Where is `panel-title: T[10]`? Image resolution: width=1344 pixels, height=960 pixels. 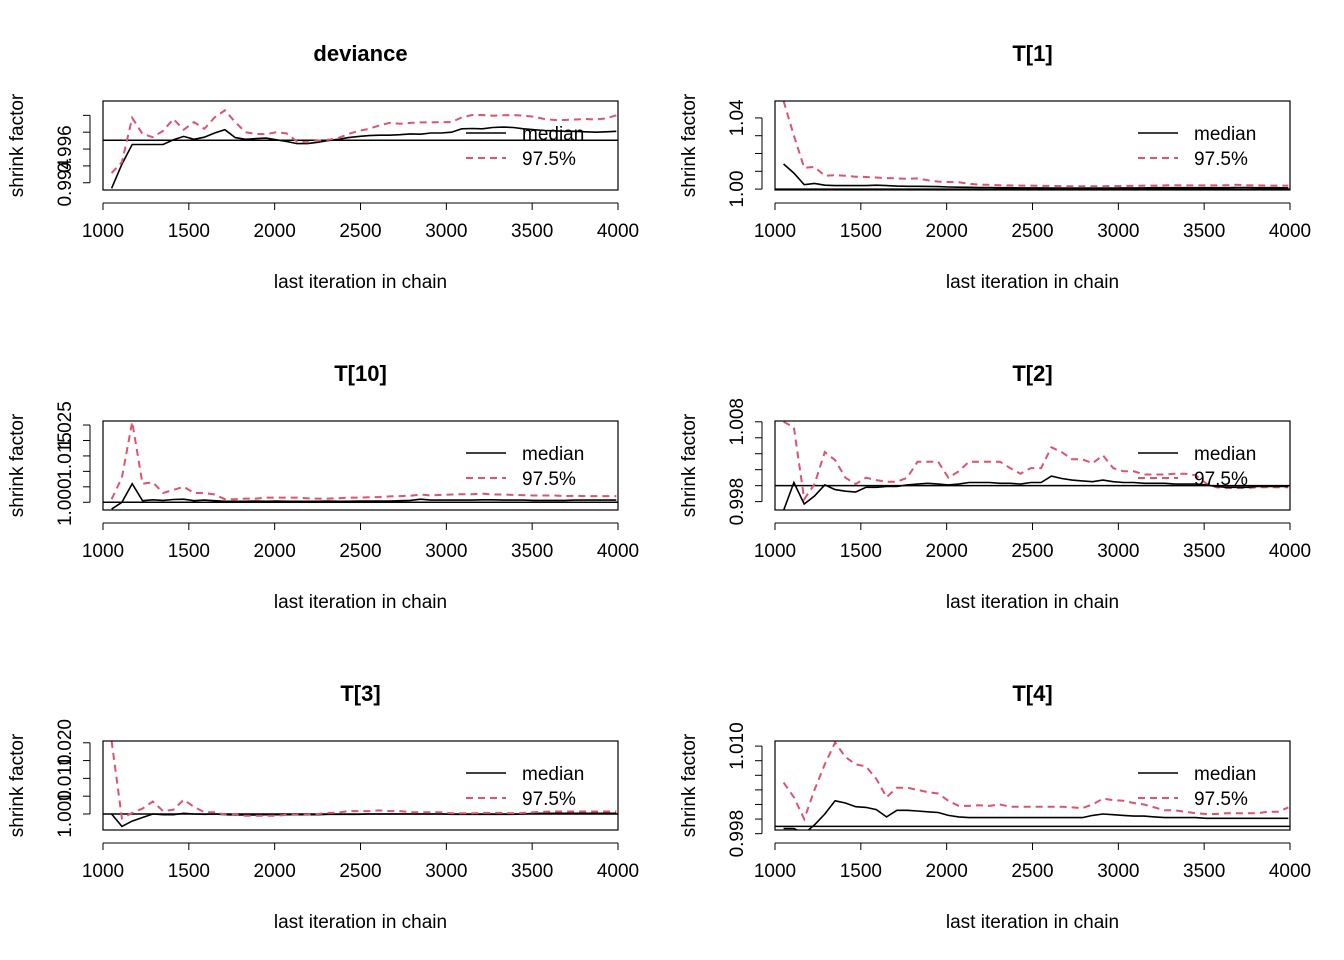
panel-title: T[10] is located at coordinates (360, 373).